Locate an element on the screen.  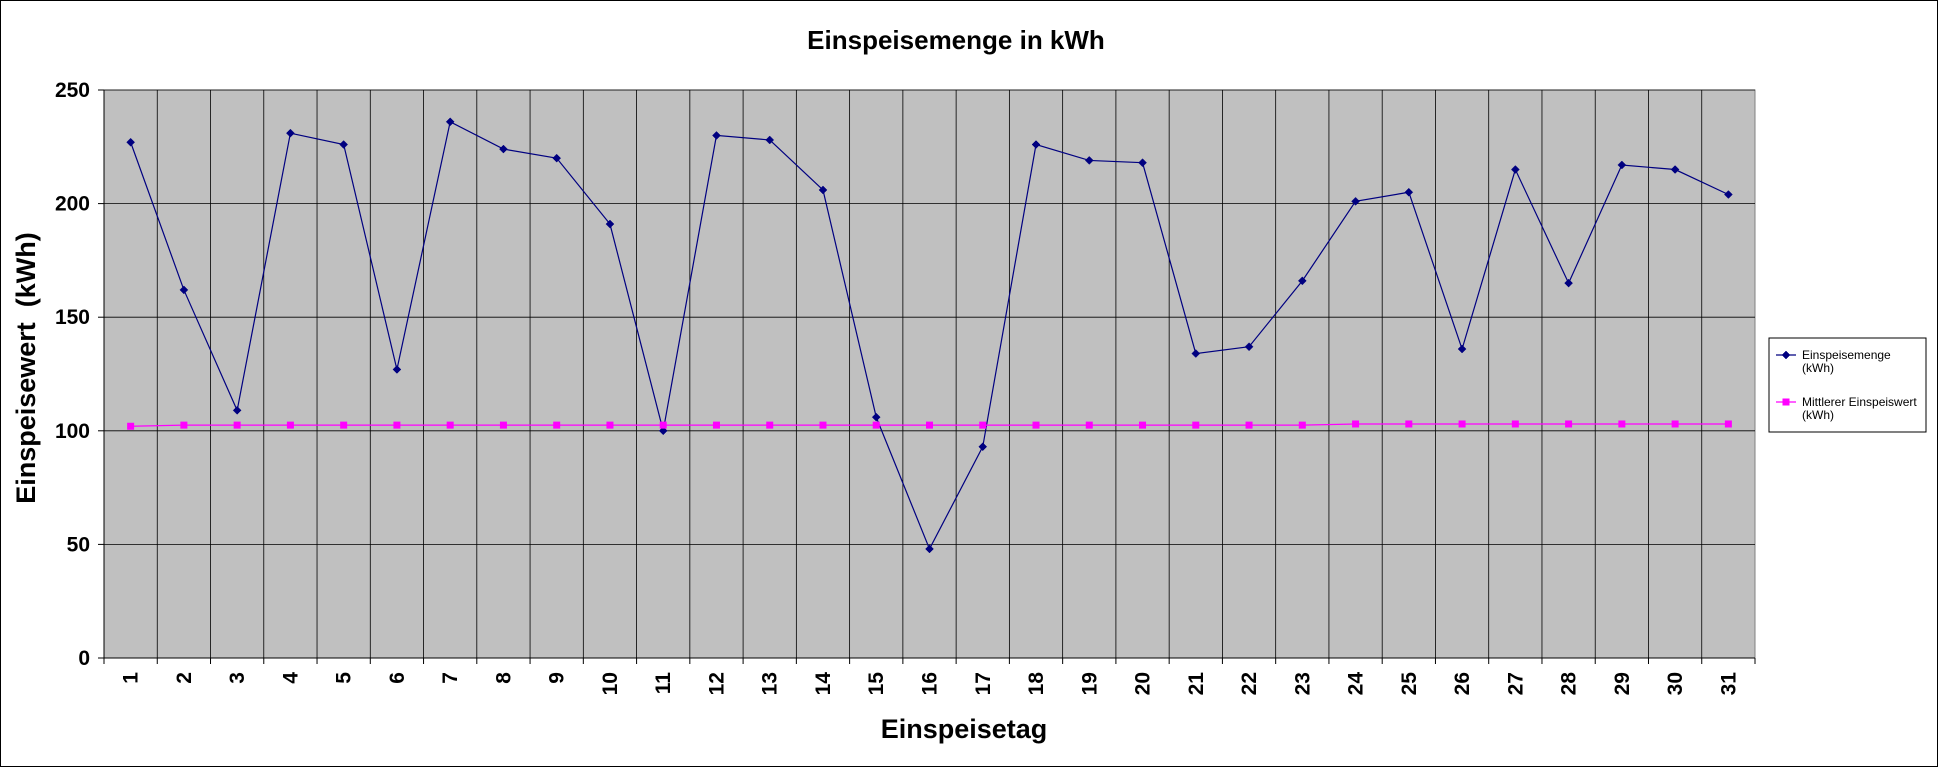
x-tick-label: 27 is located at coordinates (1515, 683).